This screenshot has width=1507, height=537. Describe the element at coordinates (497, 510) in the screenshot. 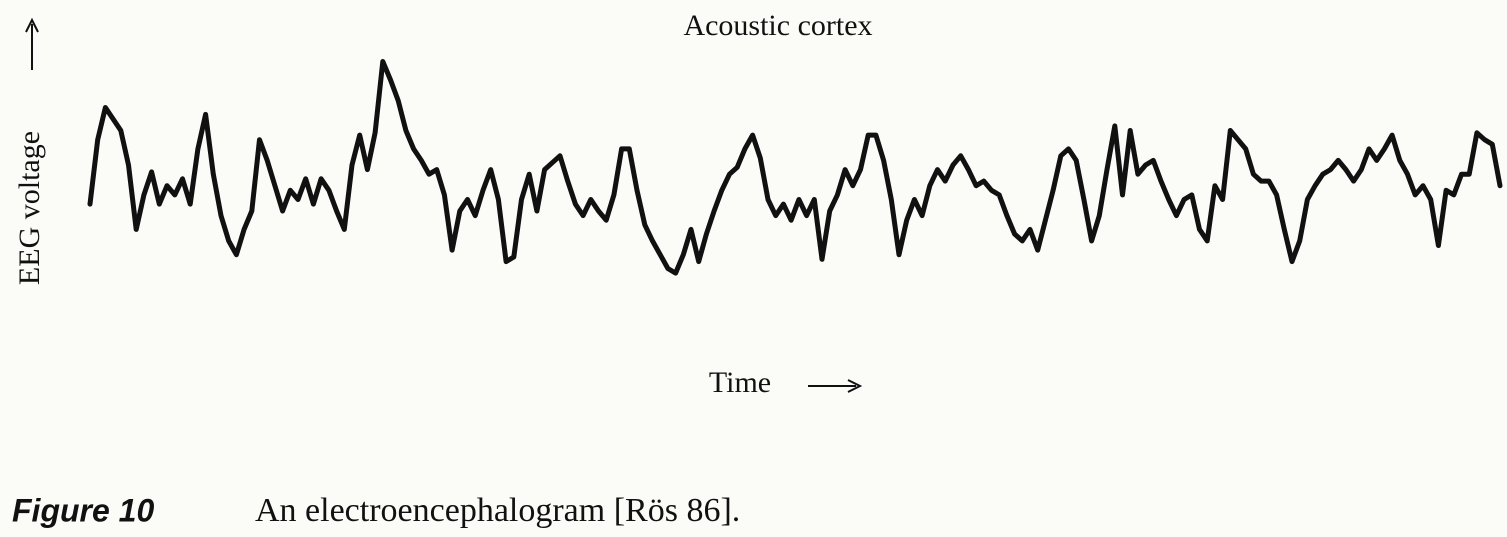

I see `caption: An electroencephalogram [Rös 86].` at that location.